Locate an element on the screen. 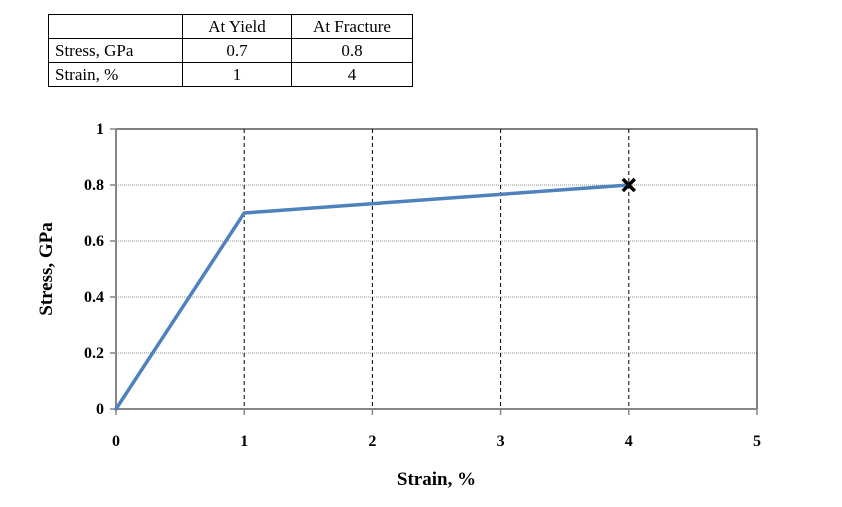 The height and width of the screenshot is (507, 842). x-tick-label: 3 is located at coordinates (501, 441).